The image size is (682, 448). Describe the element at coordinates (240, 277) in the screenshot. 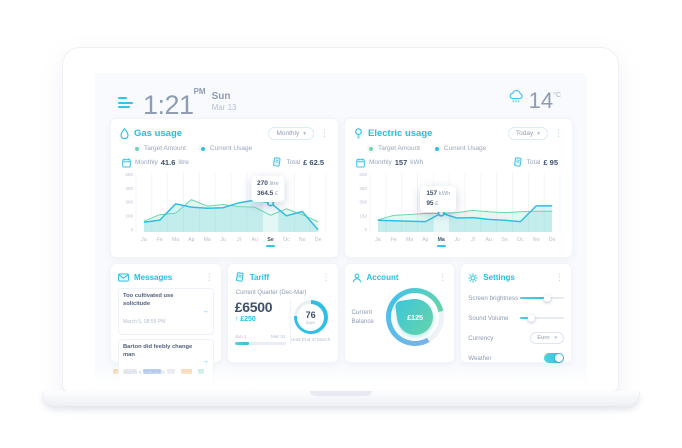

I see `receipt-icon` at that location.